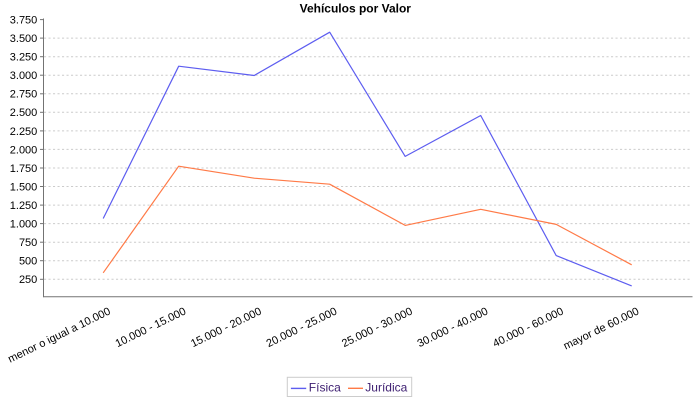 The image size is (700, 400). What do you see at coordinates (386, 387) in the screenshot?
I see `svg-text: Jurídica` at bounding box center [386, 387].